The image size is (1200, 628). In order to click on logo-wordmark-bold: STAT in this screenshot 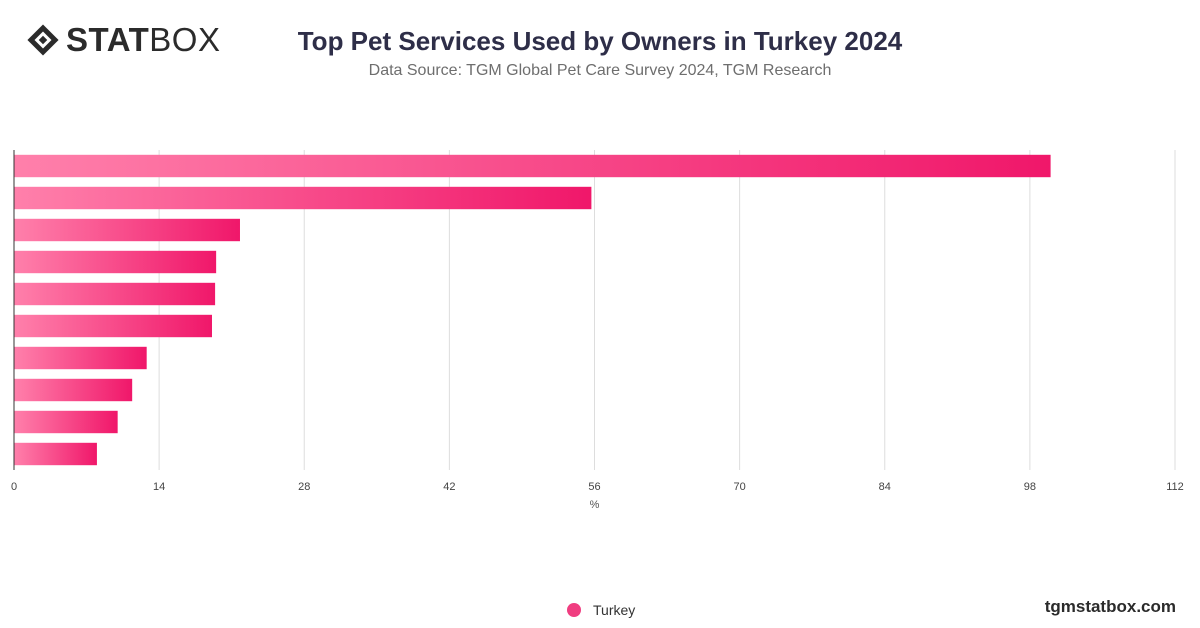, I will do `click(108, 39)`.